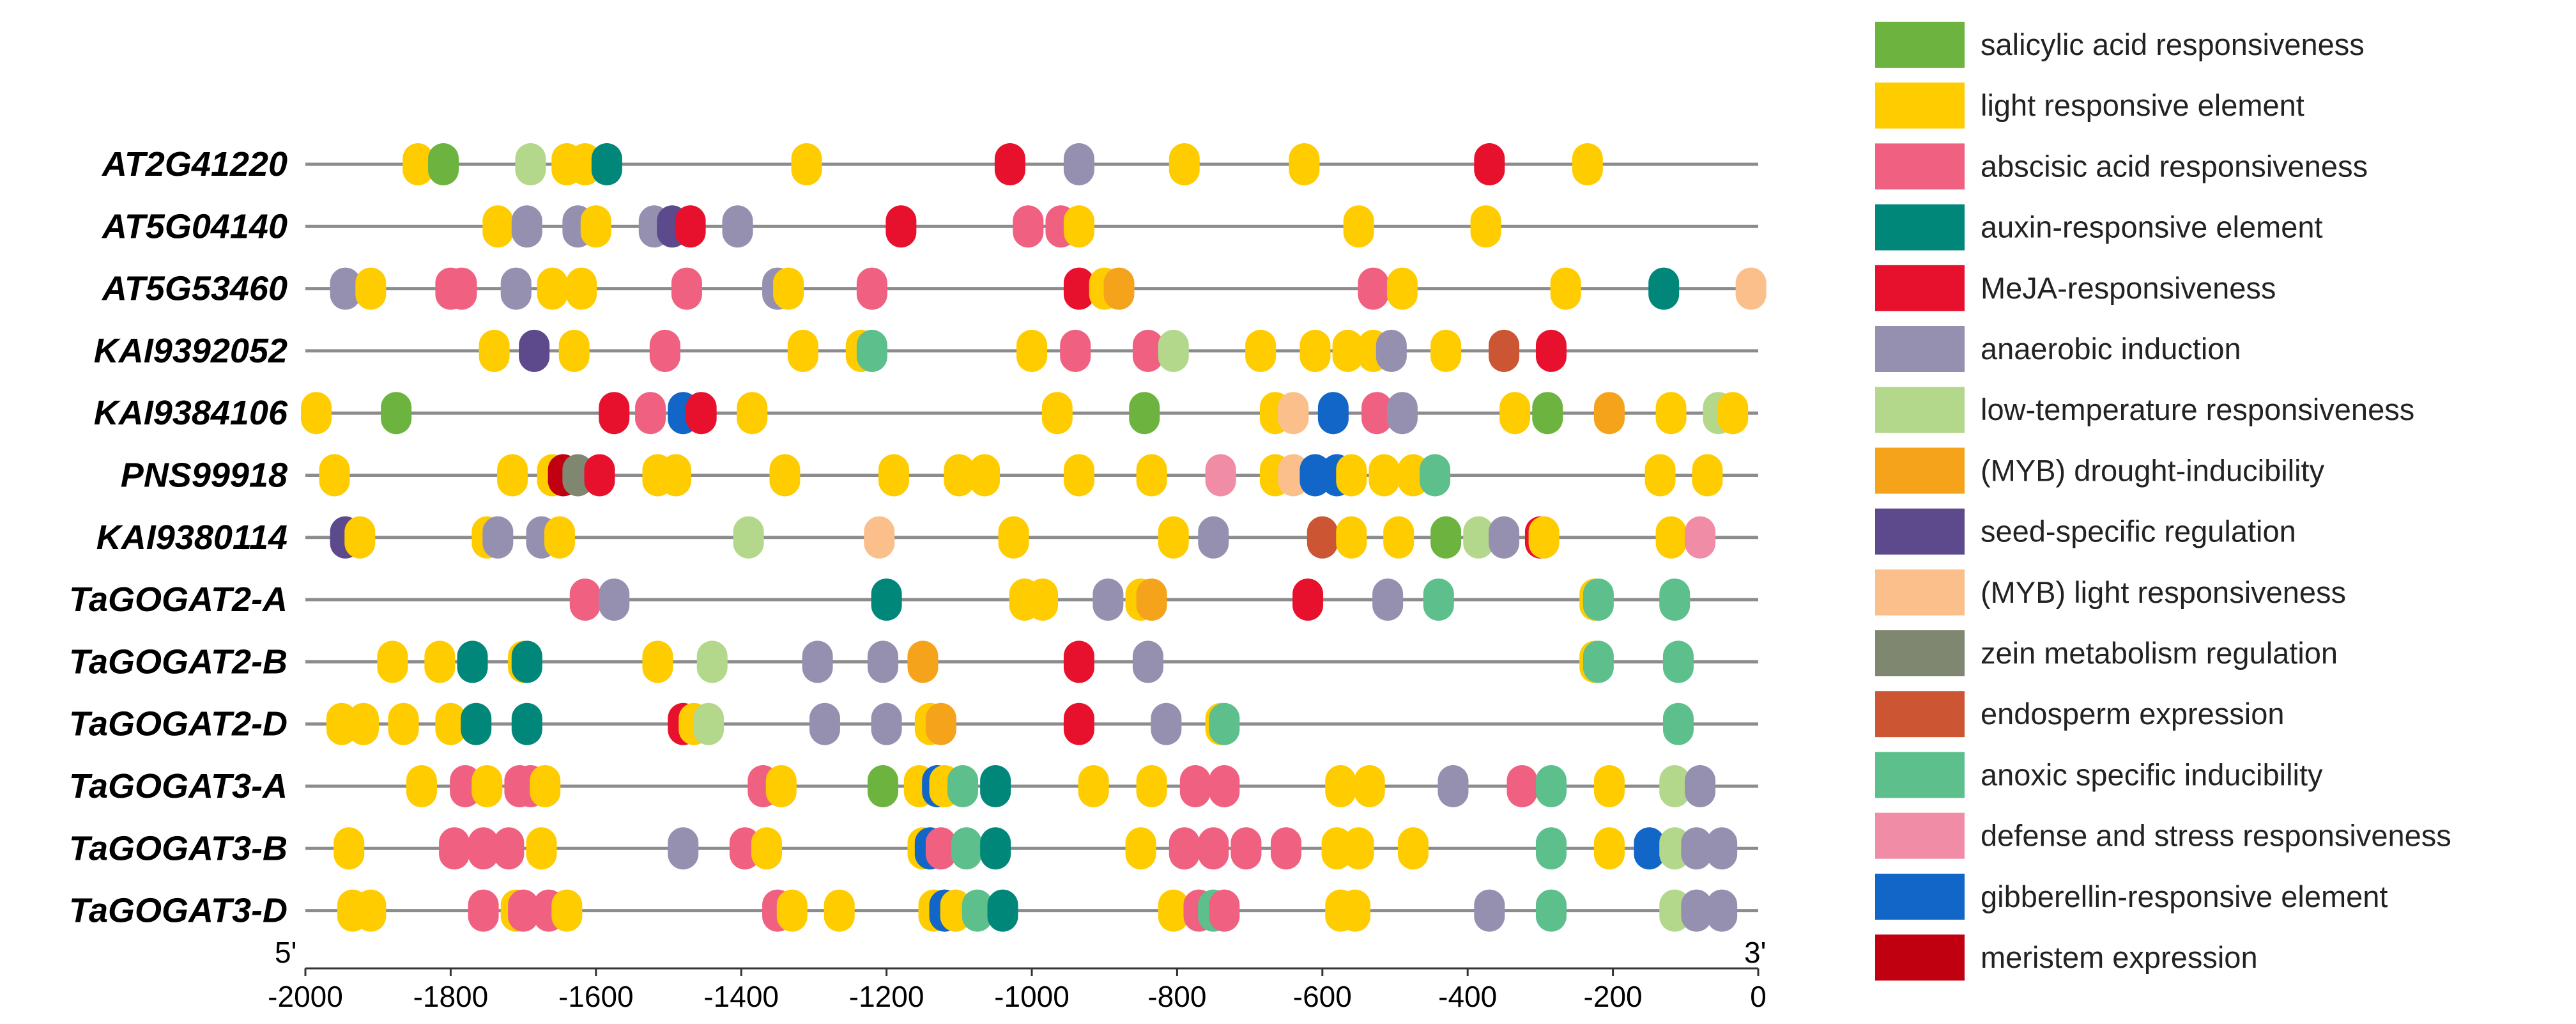 Image resolution: width=2576 pixels, height=1024 pixels. What do you see at coordinates (191, 351) in the screenshot?
I see `gene-label: KAI9392052` at bounding box center [191, 351].